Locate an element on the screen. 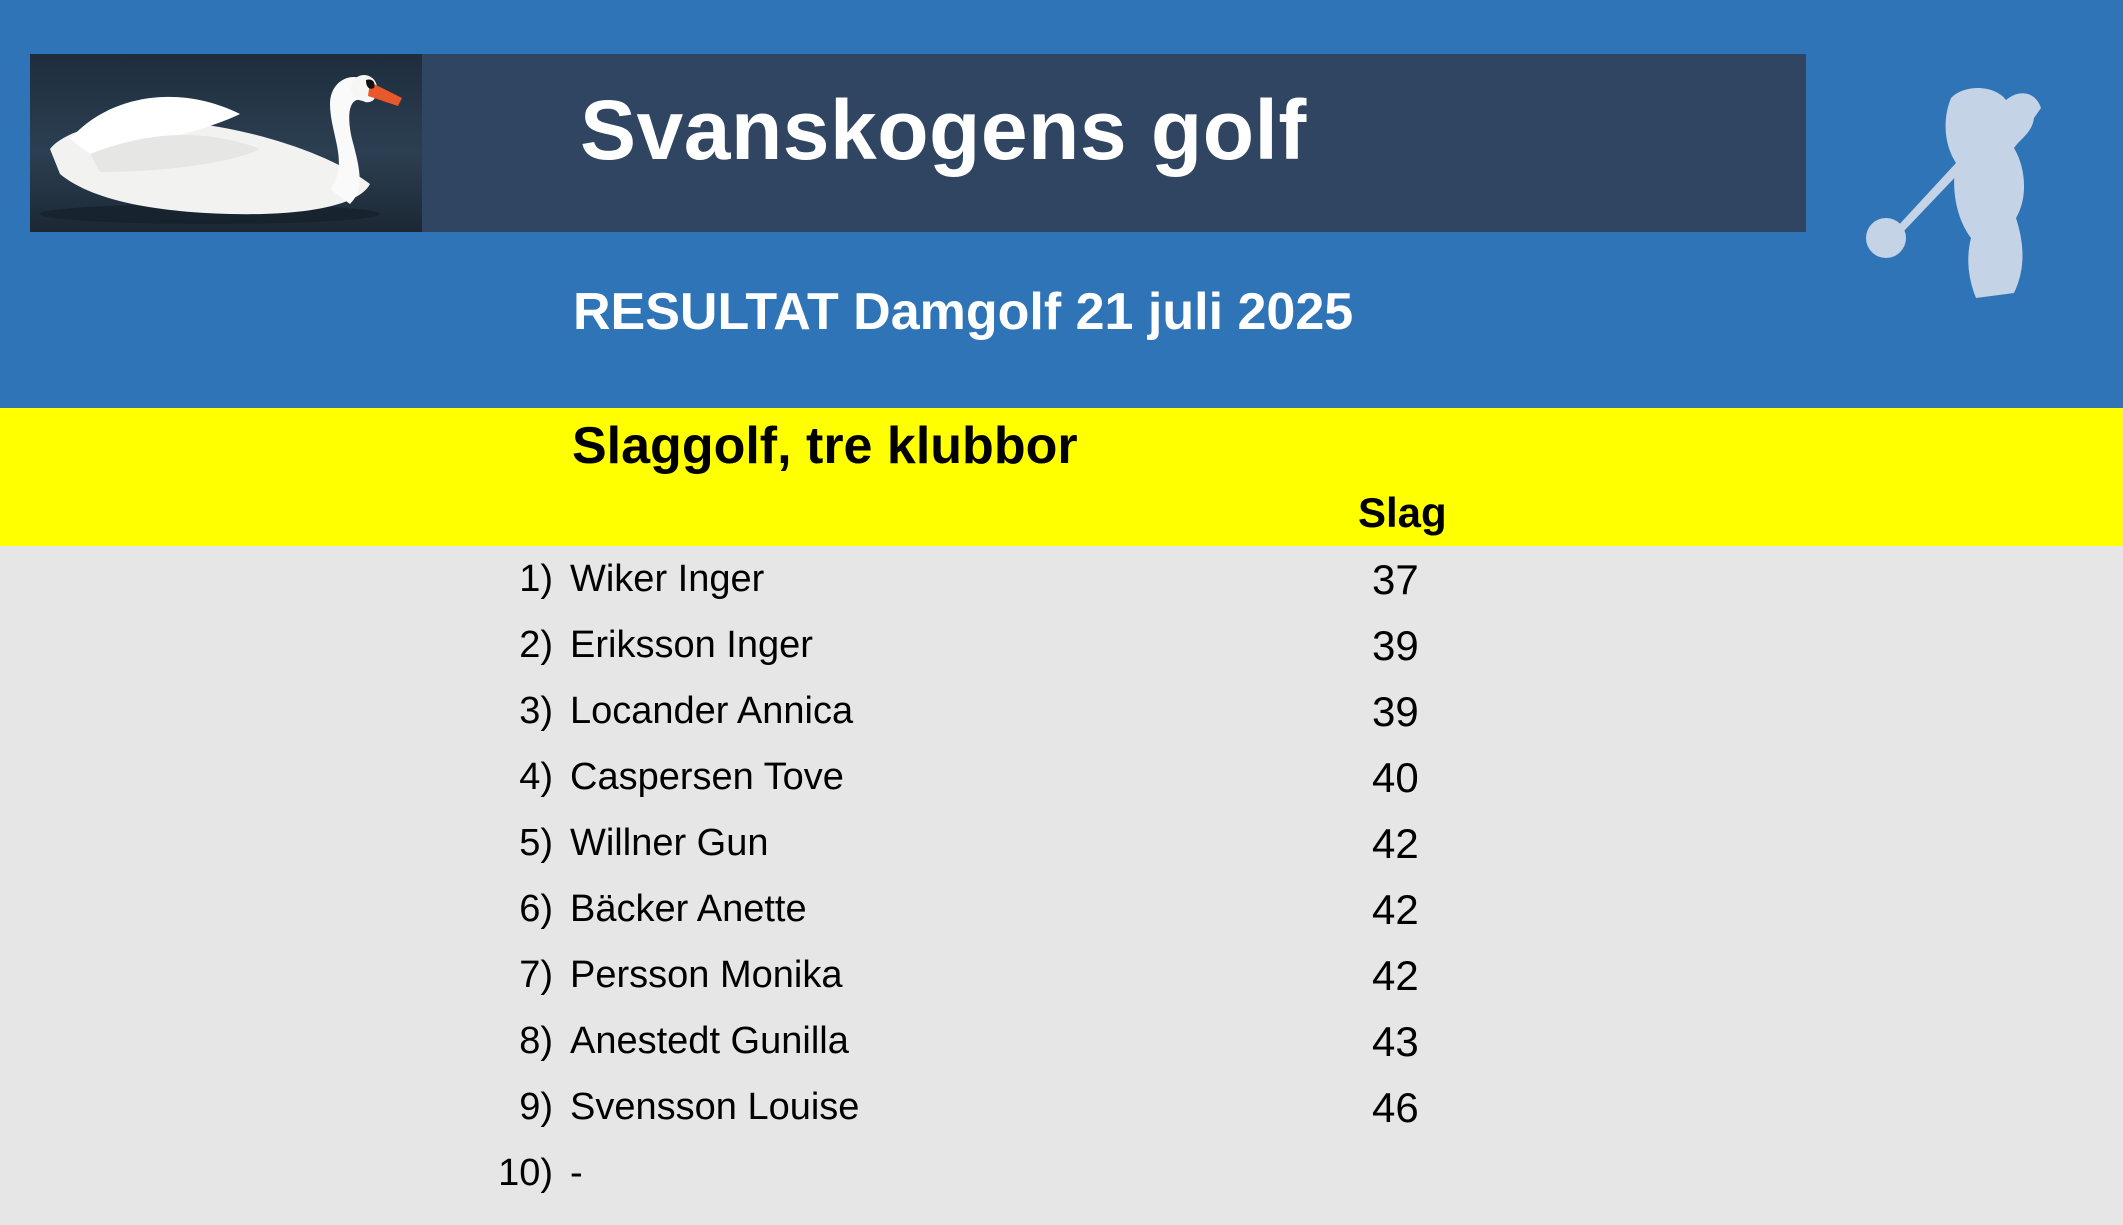 The height and width of the screenshot is (1225, 2123). list-item: 5) Willner Gun 42 is located at coordinates (1061, 854).